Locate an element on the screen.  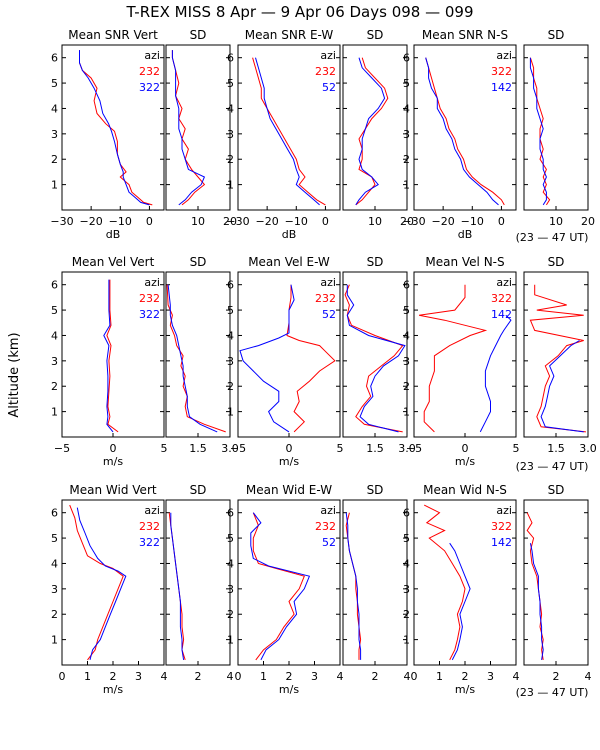
panel-6-ytick-label-0: 1 is located at coordinates (54, 412).